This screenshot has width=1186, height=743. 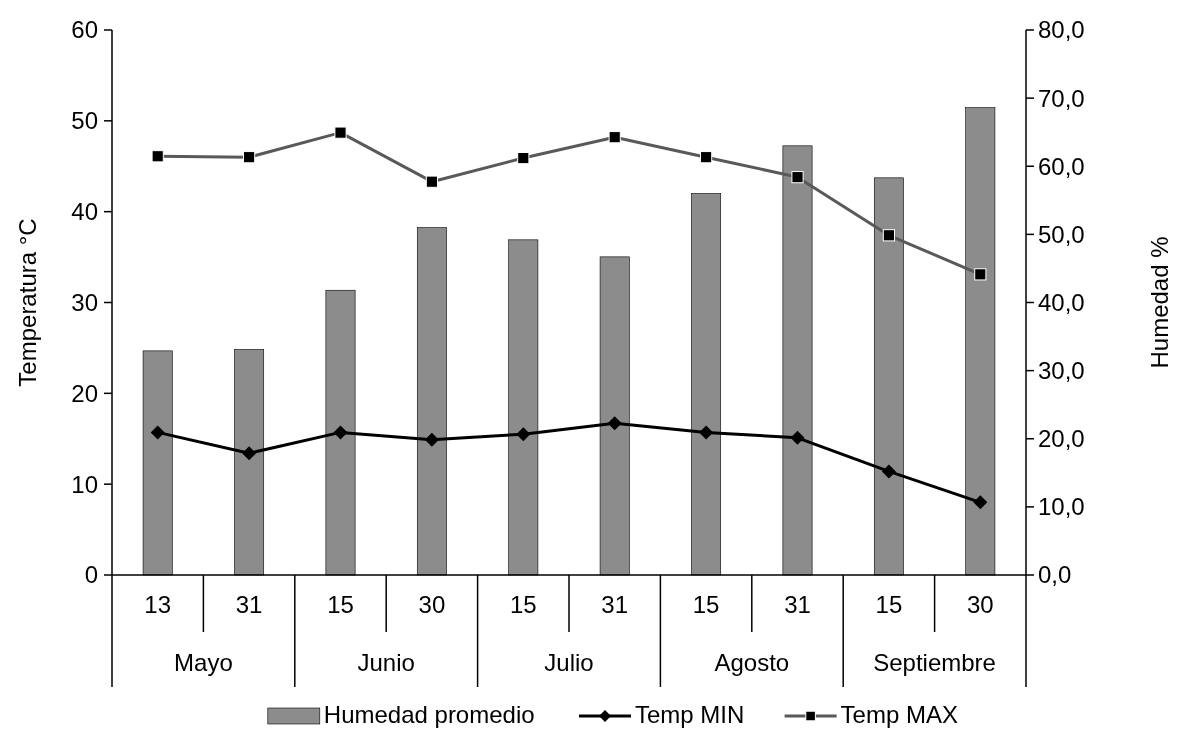 I want to click on y2-tick-label: 20,0, so click(x=1061, y=439).